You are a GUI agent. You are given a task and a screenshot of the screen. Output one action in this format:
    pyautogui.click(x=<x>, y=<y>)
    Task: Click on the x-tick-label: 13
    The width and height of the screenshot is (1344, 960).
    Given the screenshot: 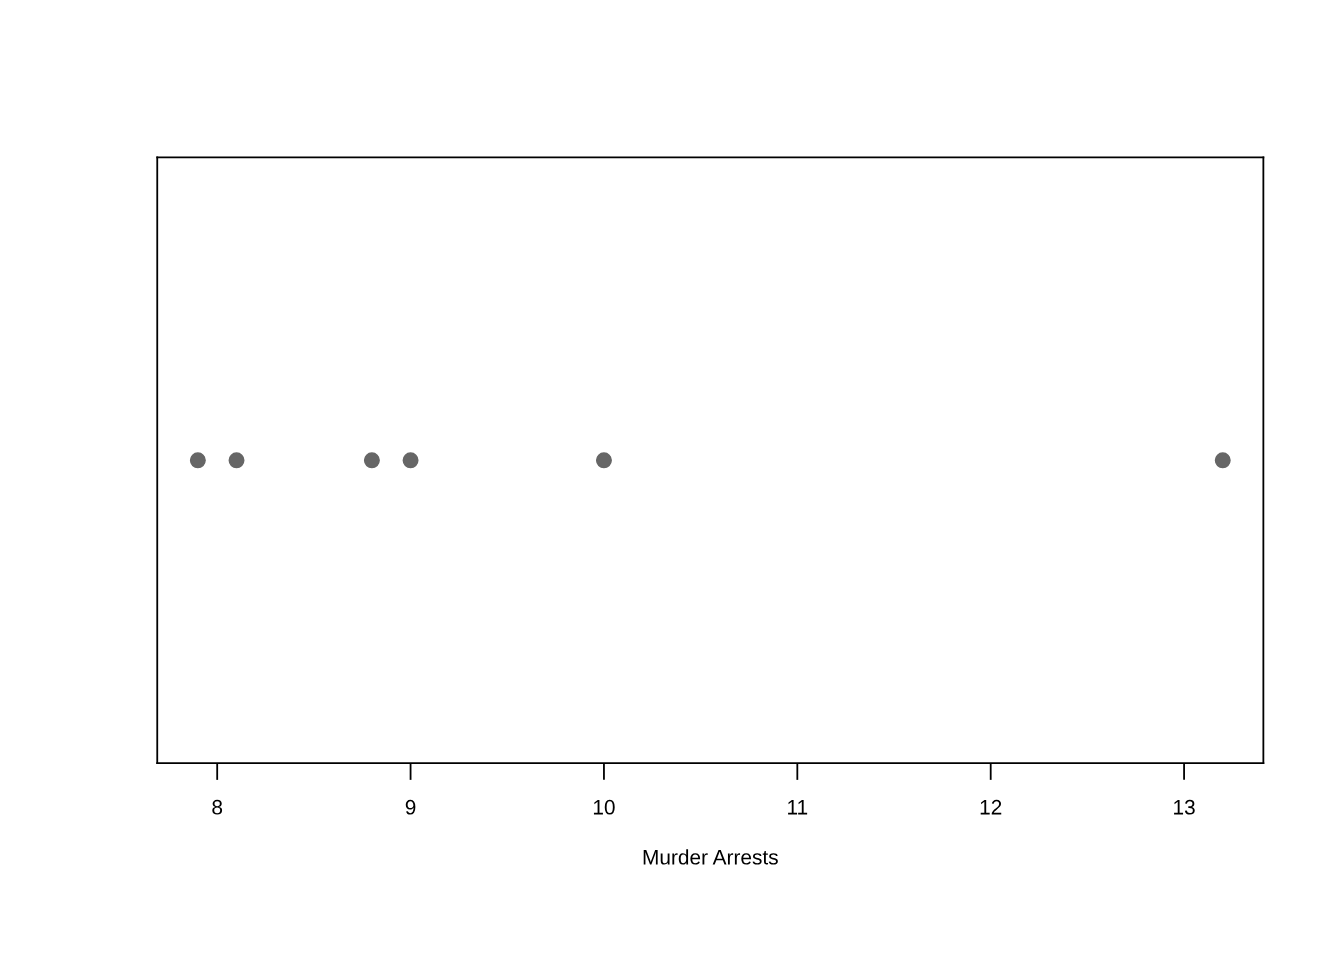 What is the action you would take?
    pyautogui.click(x=1184, y=807)
    